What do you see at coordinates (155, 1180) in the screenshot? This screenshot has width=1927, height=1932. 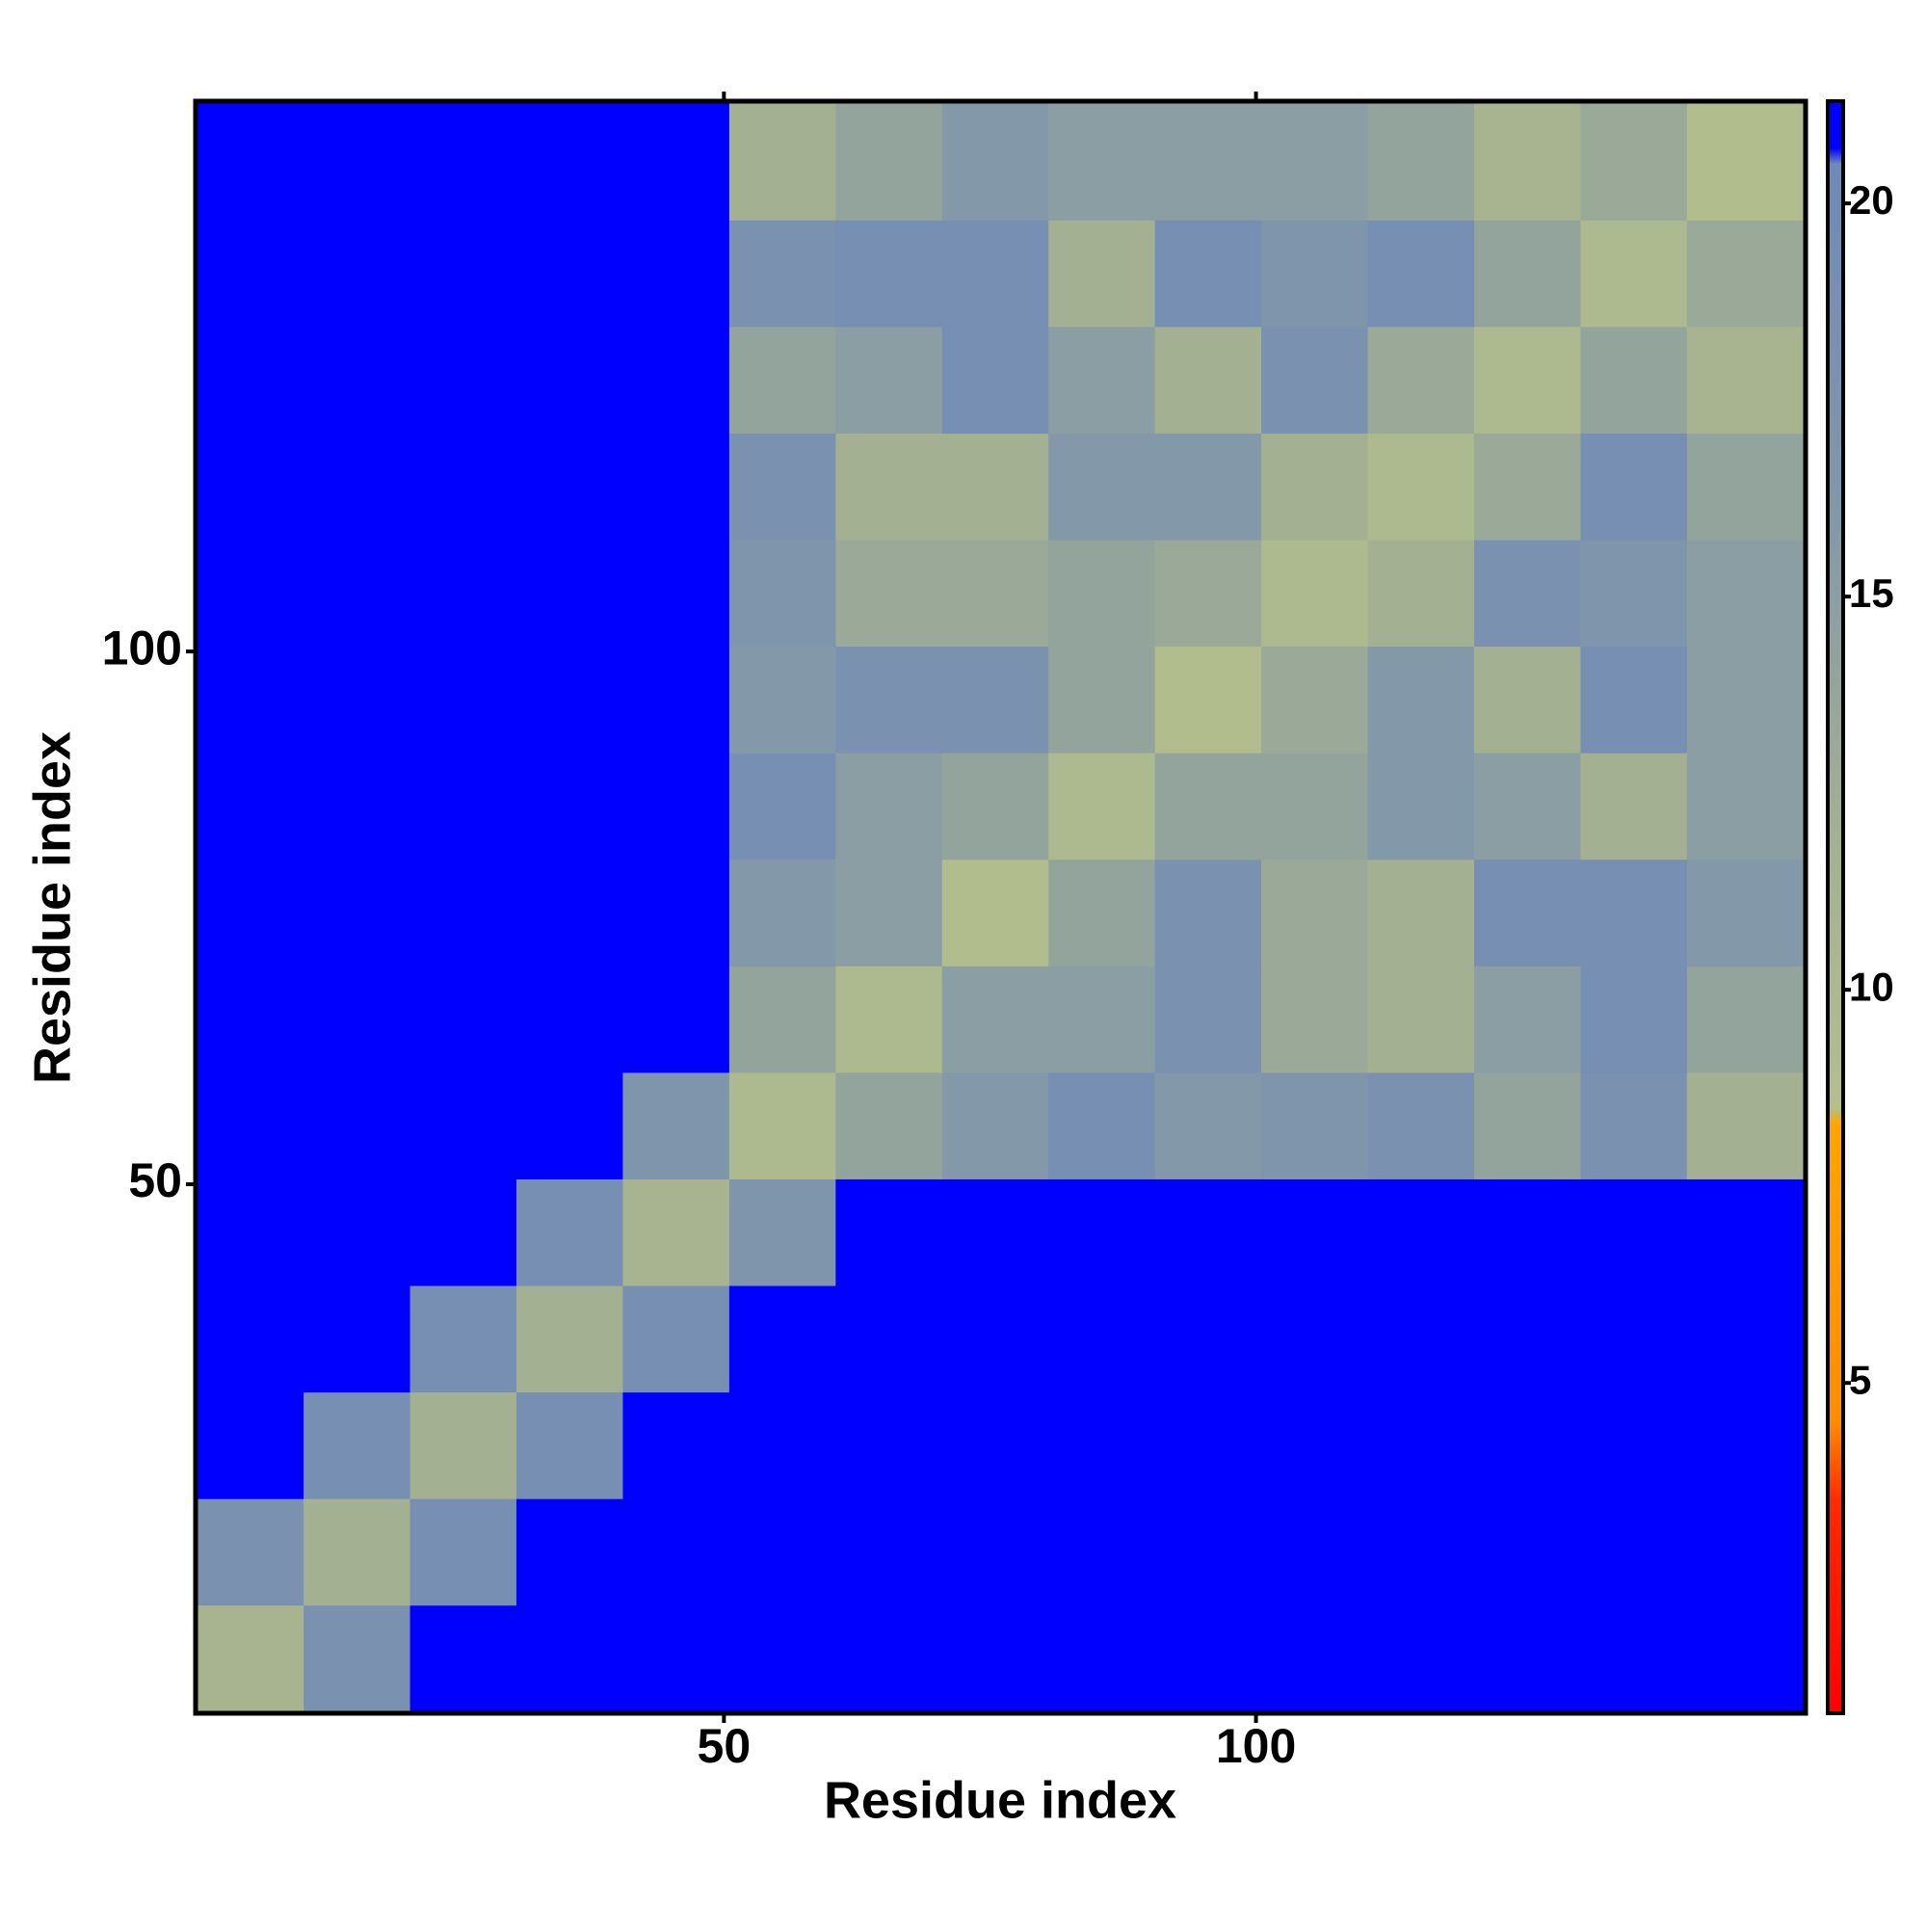 I see `y-tick-label: 50` at bounding box center [155, 1180].